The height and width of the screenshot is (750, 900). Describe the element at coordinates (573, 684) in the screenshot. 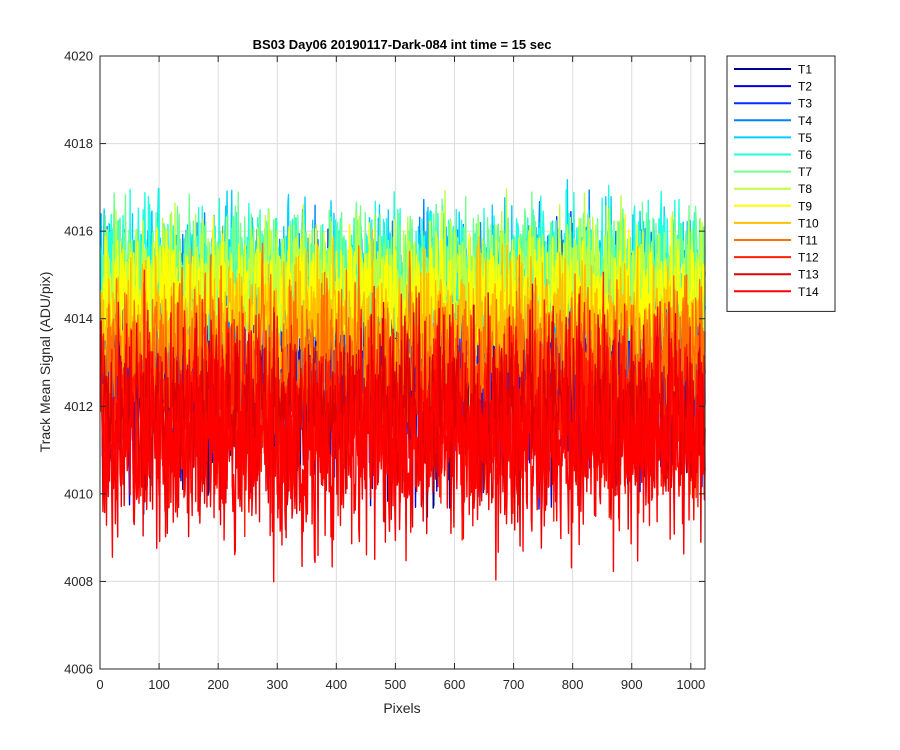

I see `x-tick-label: 800` at that location.